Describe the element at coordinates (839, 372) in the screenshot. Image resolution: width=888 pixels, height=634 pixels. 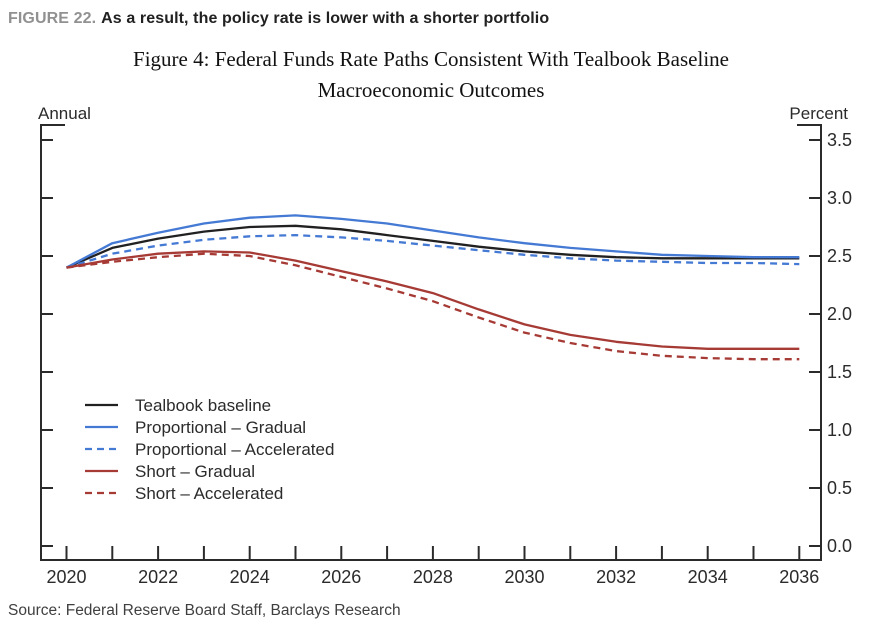
I see `y-tick-label: 1.5` at that location.